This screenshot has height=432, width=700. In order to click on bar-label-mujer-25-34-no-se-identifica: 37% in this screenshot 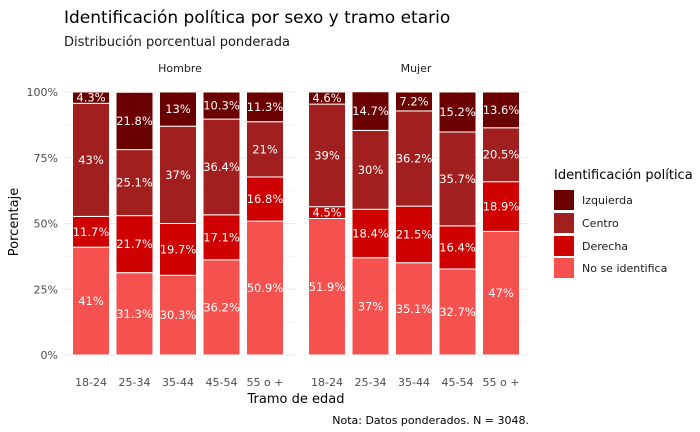, I will do `click(371, 306)`.